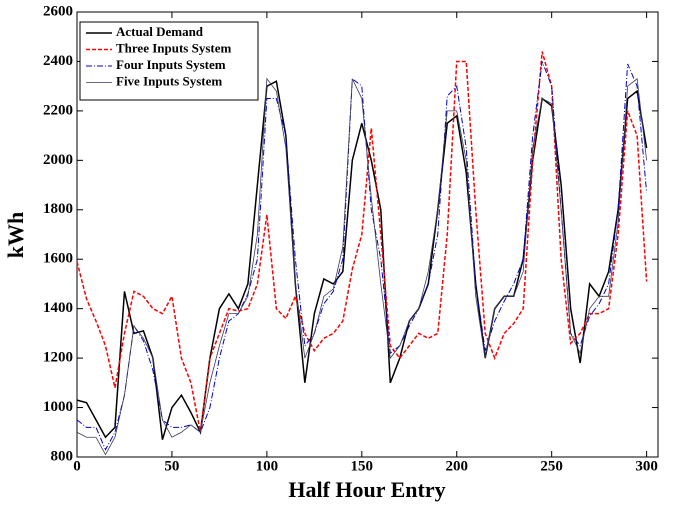 This screenshot has height=509, width=683. I want to click on x-tick-label: 150, so click(362, 466).